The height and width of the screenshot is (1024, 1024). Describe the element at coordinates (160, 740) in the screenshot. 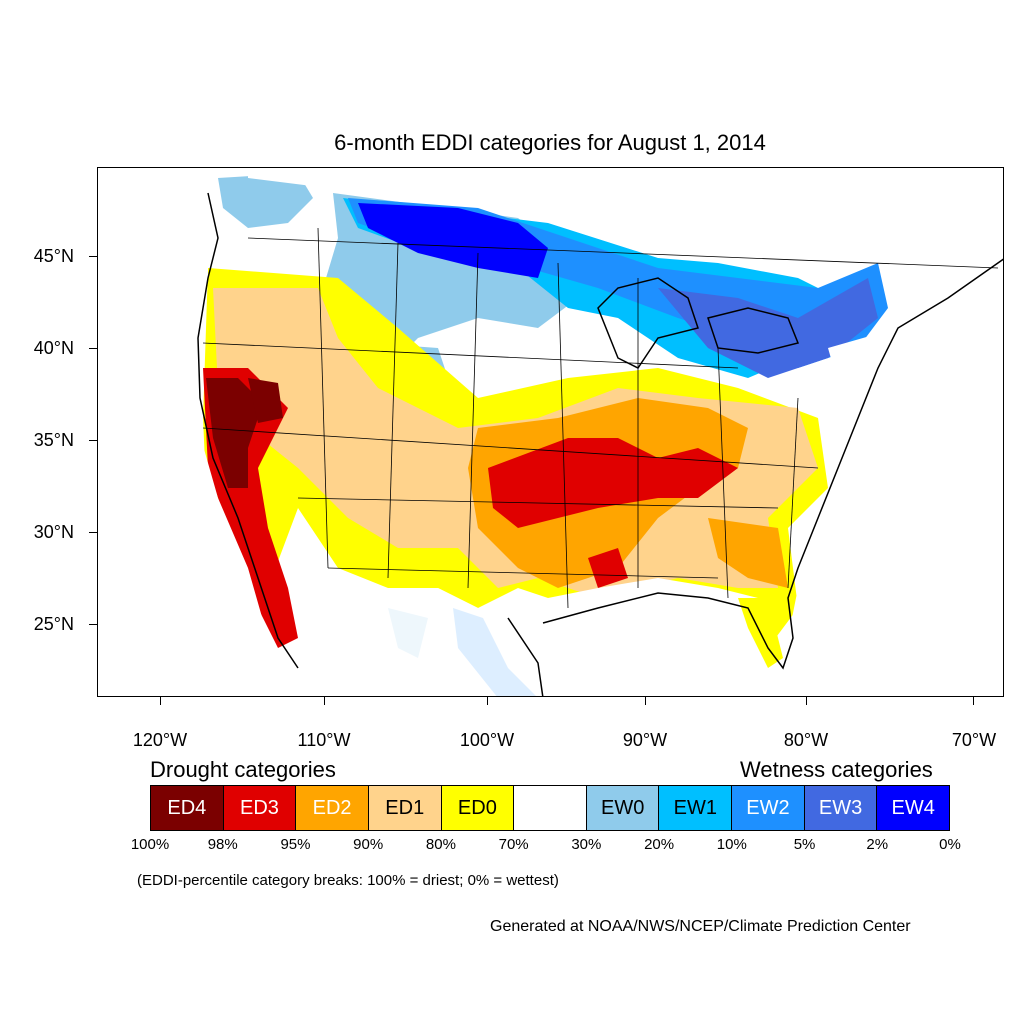

I see `lon-label-120w: 120°W` at that location.